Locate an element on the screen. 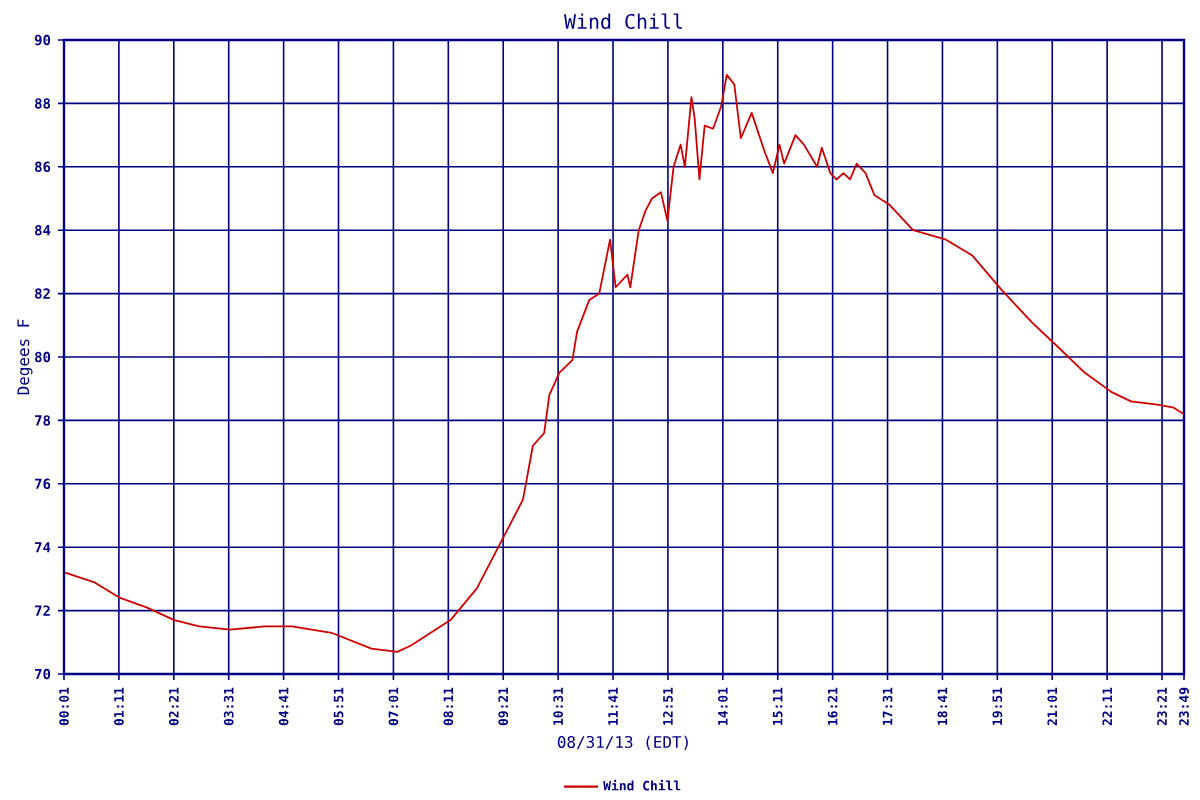 The width and height of the screenshot is (1200, 800). chart-title: Wind Chill is located at coordinates (623, 21).